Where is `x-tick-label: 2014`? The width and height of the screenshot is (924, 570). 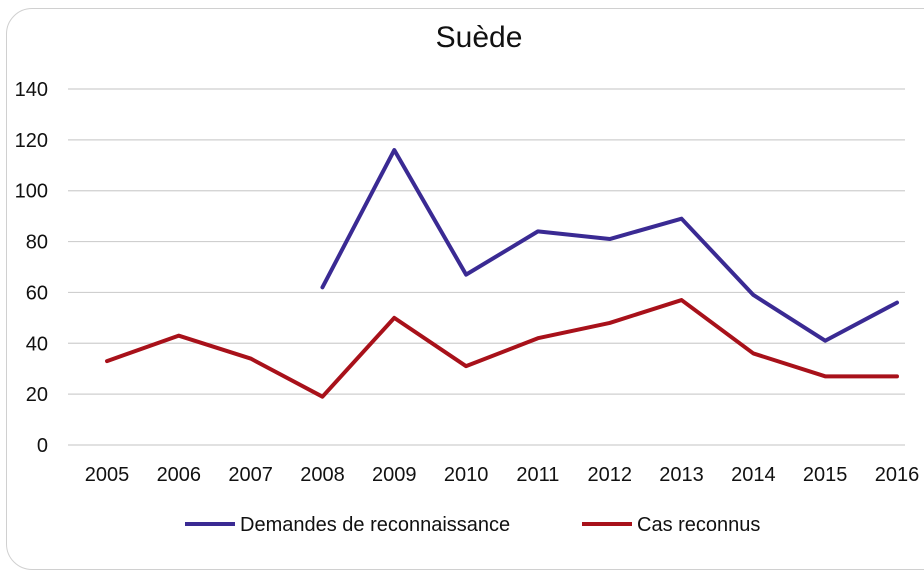
x-tick-label: 2014 is located at coordinates (753, 475).